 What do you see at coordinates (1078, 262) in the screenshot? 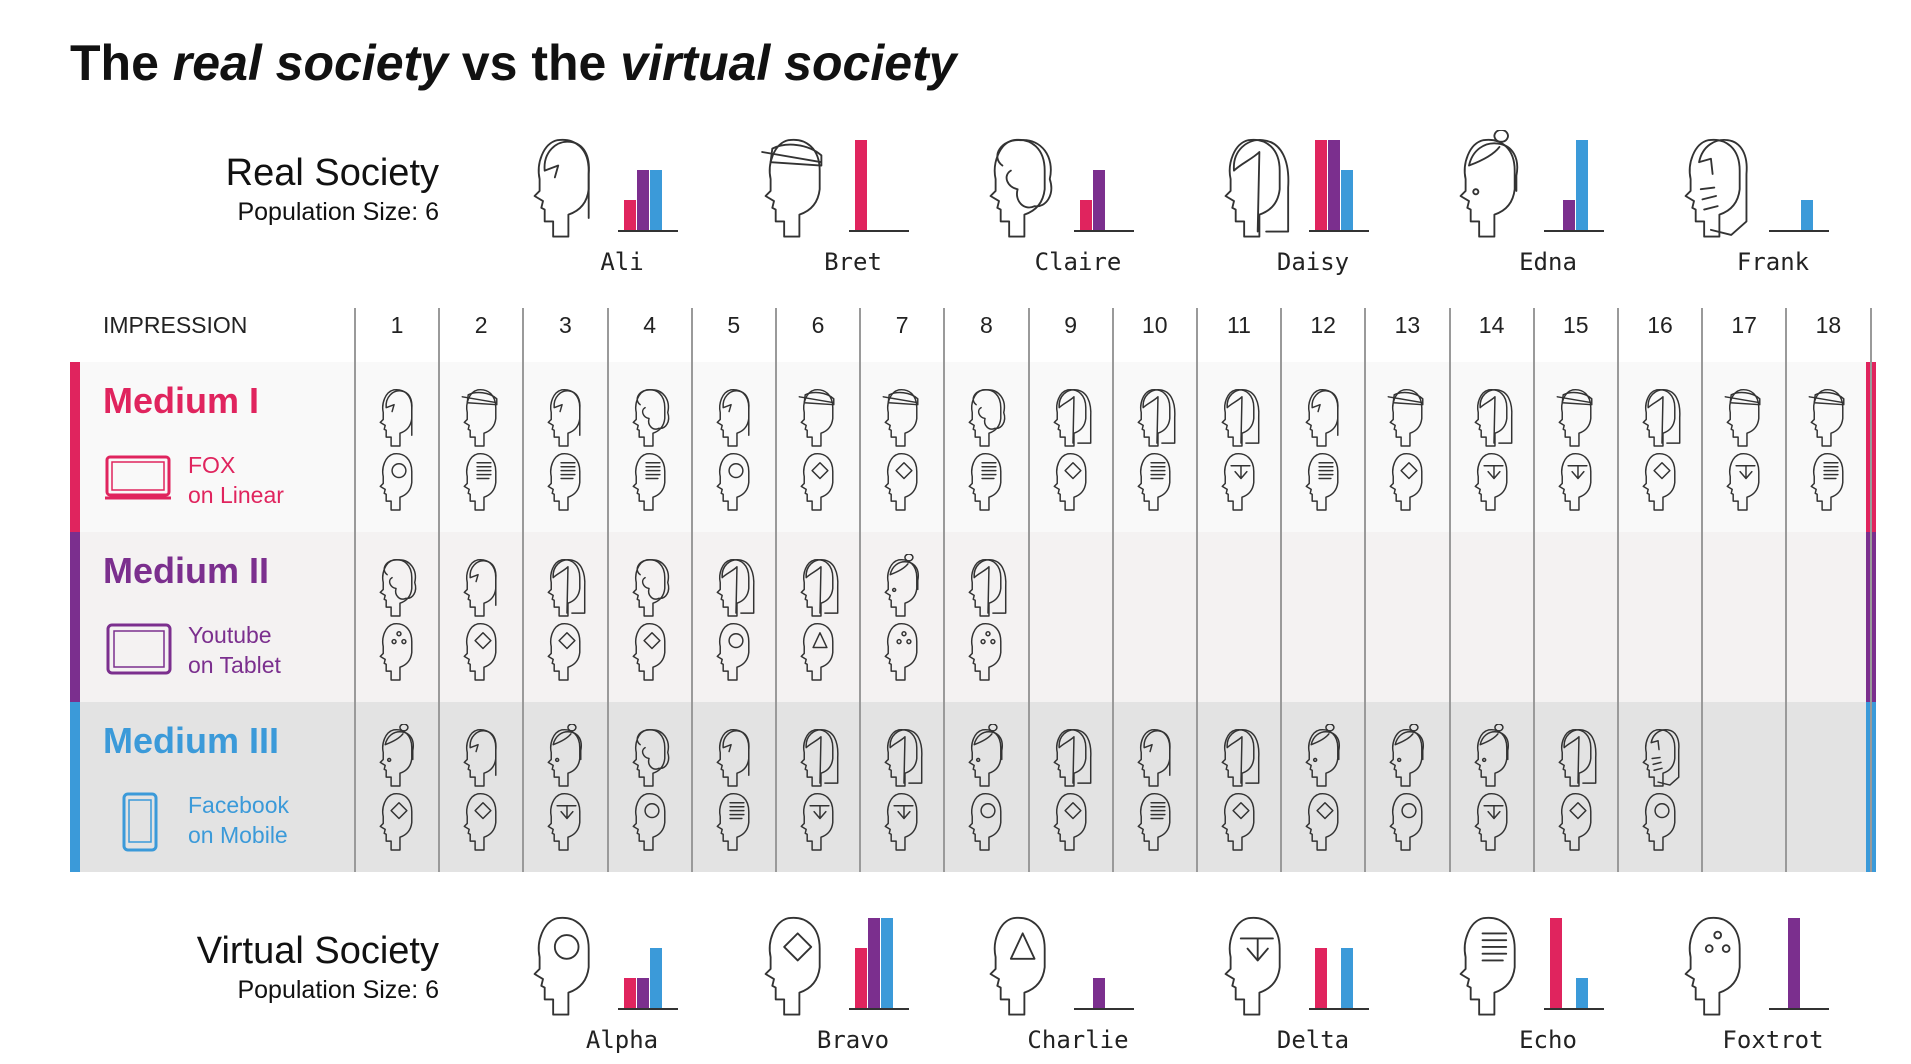
I see `person-name: Claire` at bounding box center [1078, 262].